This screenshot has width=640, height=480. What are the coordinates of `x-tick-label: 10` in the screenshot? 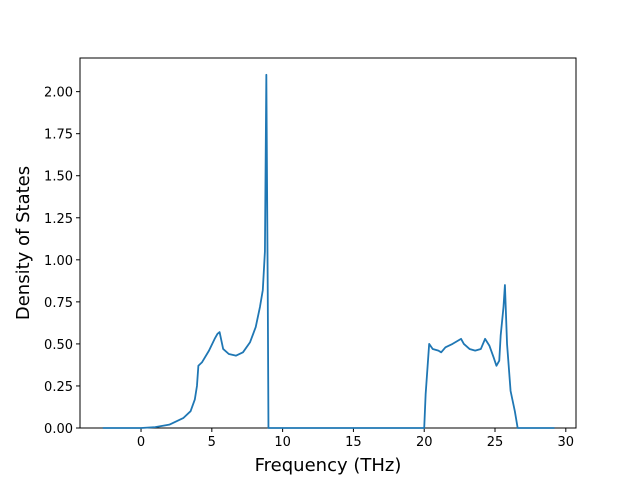 It's located at (282, 442).